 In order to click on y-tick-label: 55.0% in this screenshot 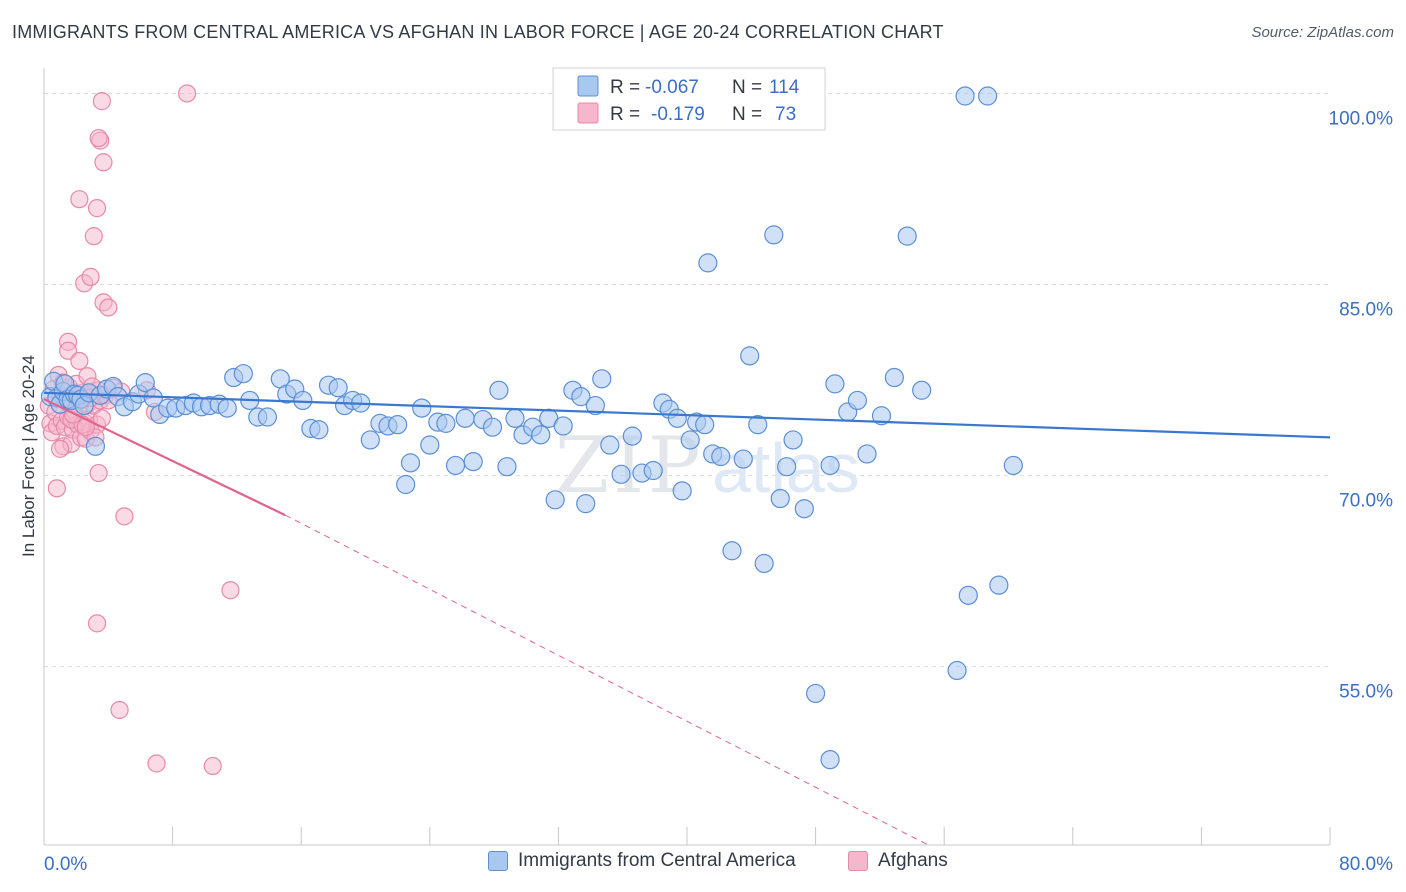, I will do `click(1366, 692)`.